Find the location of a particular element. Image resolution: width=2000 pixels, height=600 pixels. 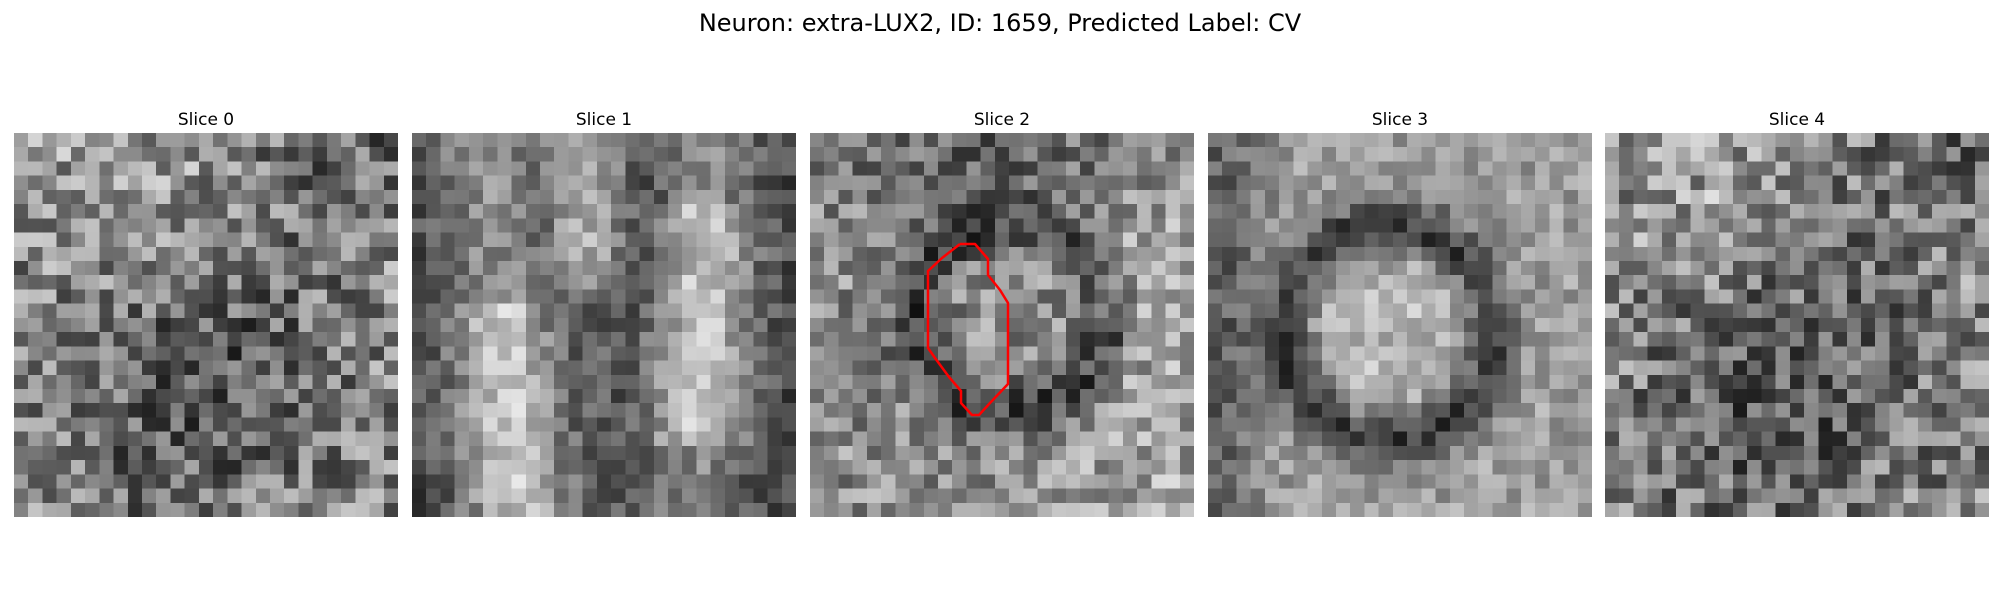

slice-panel-4: Slice 4 is located at coordinates (1797, 313).